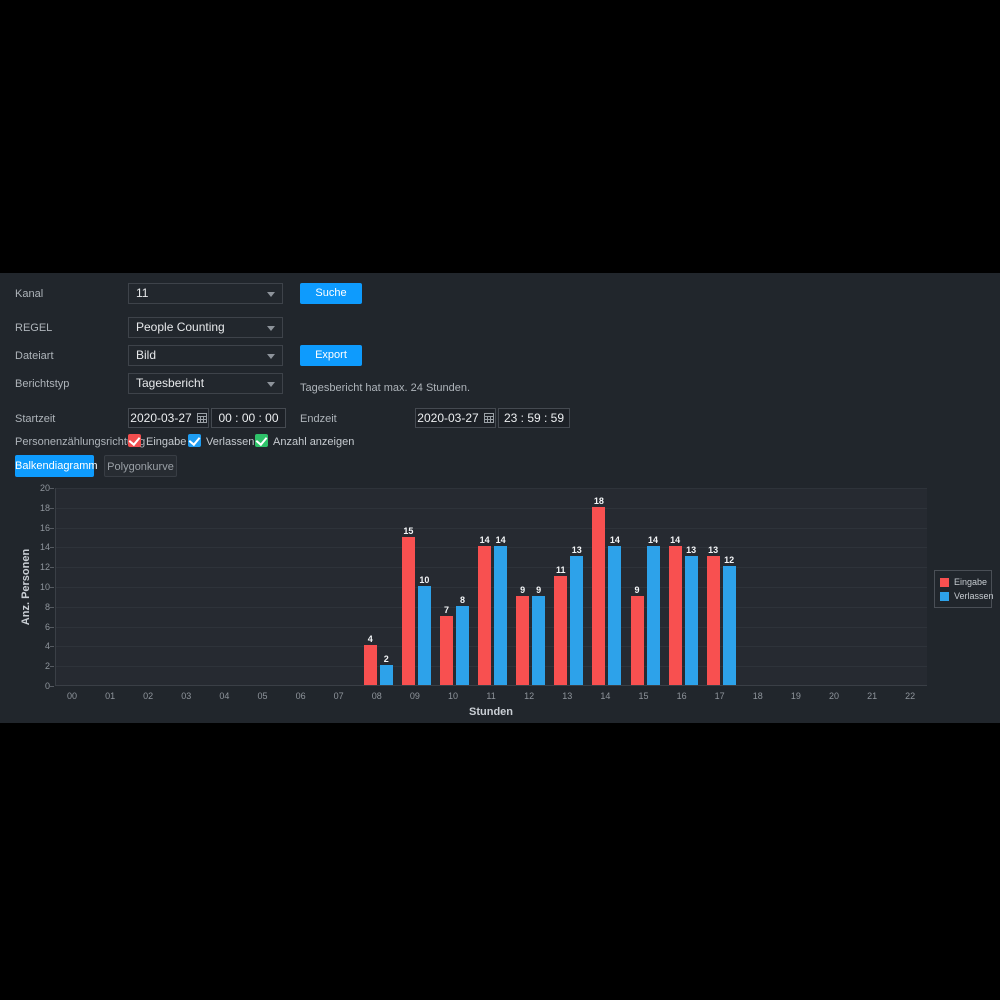  I want to click on regel-select: People Counting, so click(205, 327).